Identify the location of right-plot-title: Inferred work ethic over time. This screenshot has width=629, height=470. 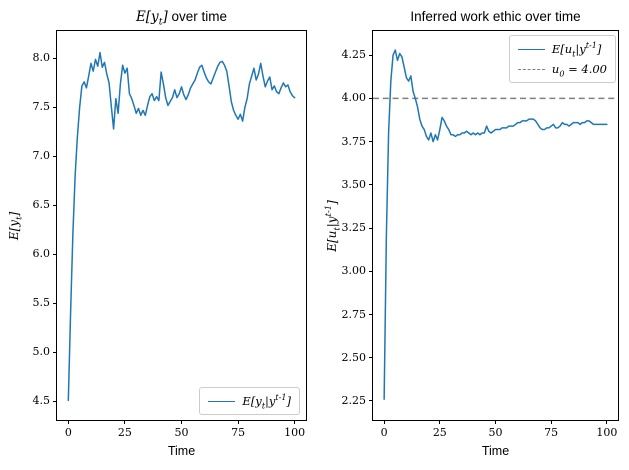
(495, 17).